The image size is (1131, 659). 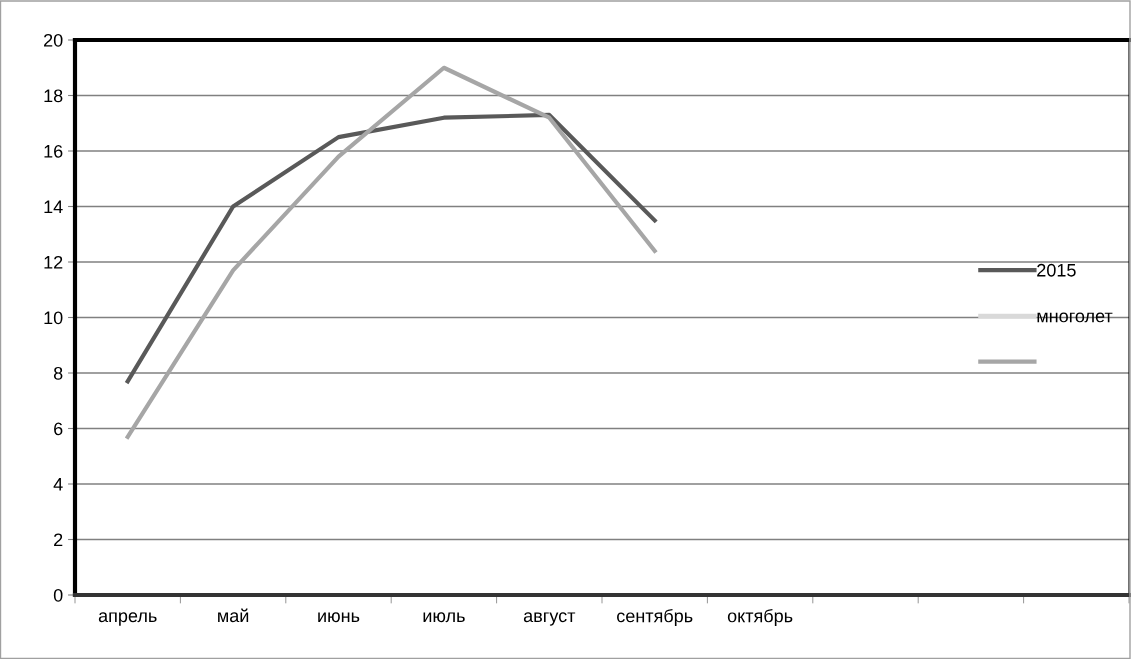 What do you see at coordinates (58, 595) in the screenshot?
I see `y-tick-label: 0` at bounding box center [58, 595].